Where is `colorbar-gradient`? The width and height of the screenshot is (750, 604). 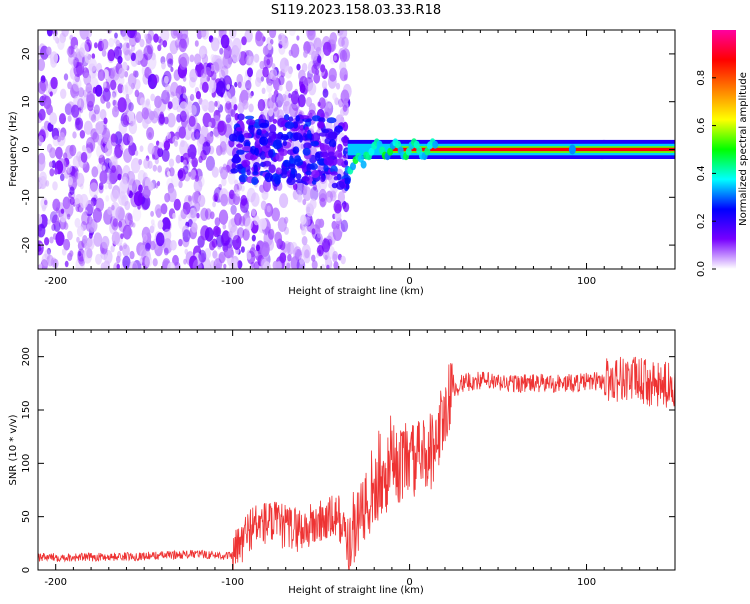
colorbar-gradient is located at coordinates (724, 149).